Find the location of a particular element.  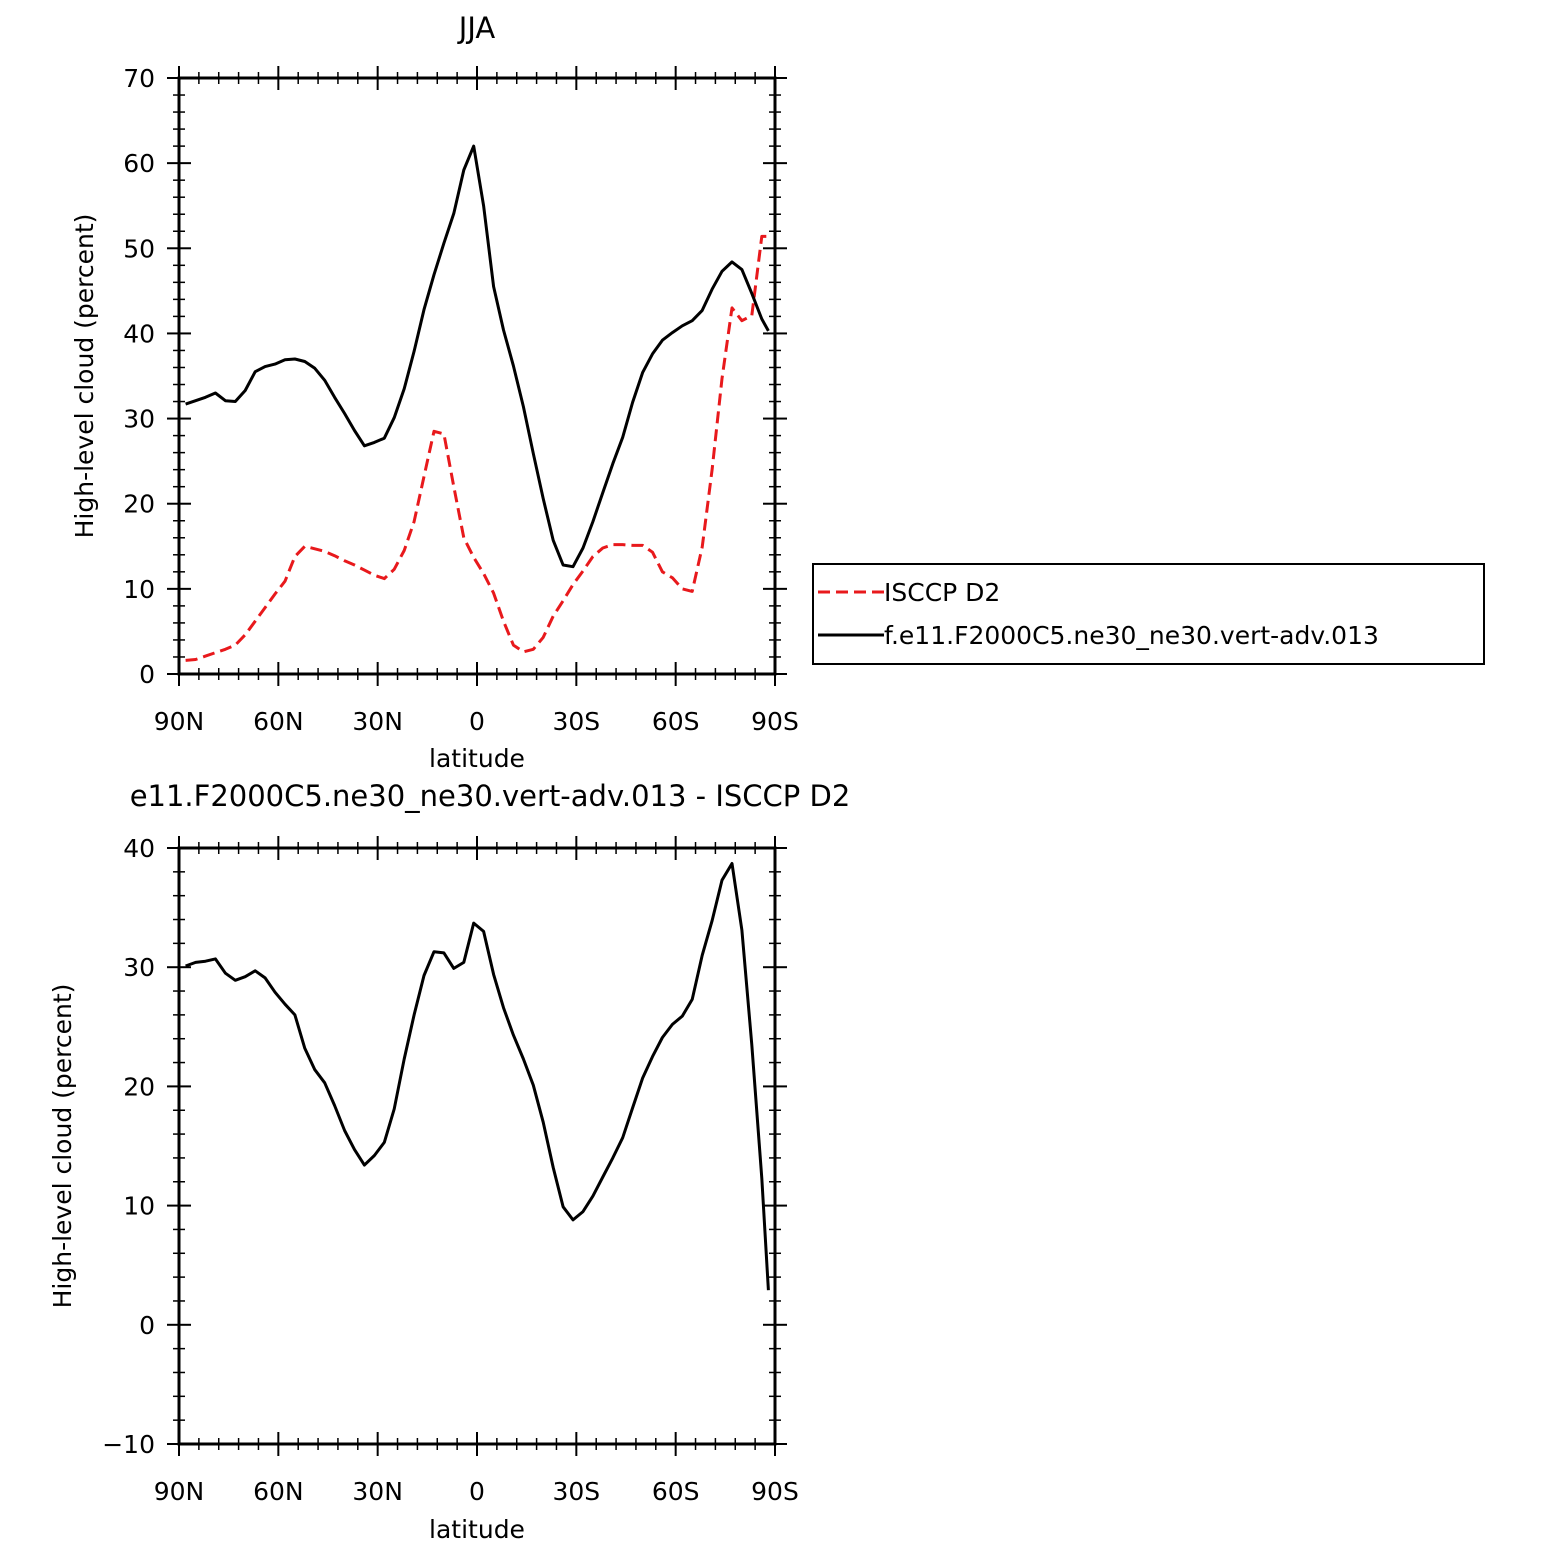

top-y-axis-label: High-level cloud (percent) is located at coordinates (84, 376).